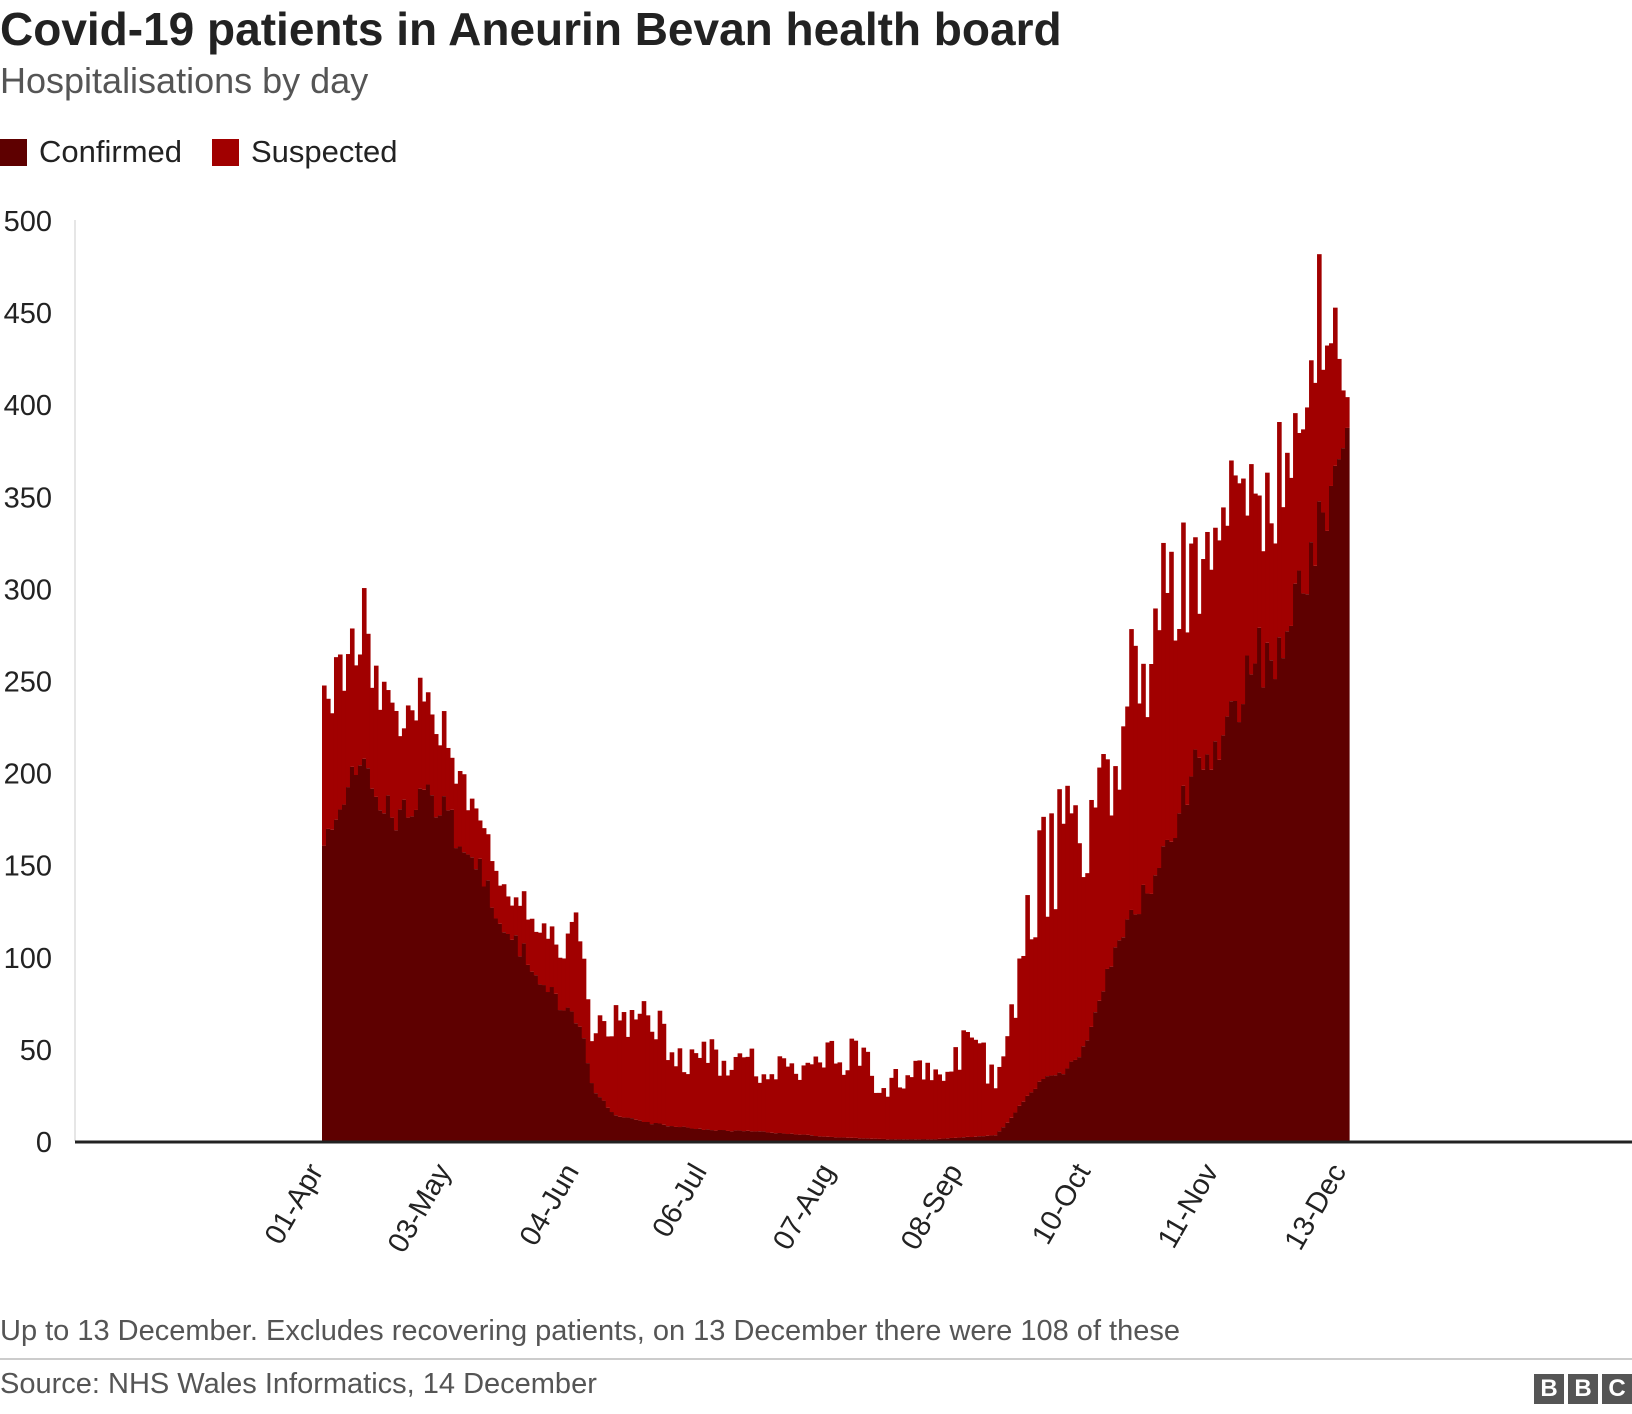 This screenshot has width=1632, height=1414. Describe the element at coordinates (110, 151) in the screenshot. I see `legend-label-confirmed: Confirmed` at that location.